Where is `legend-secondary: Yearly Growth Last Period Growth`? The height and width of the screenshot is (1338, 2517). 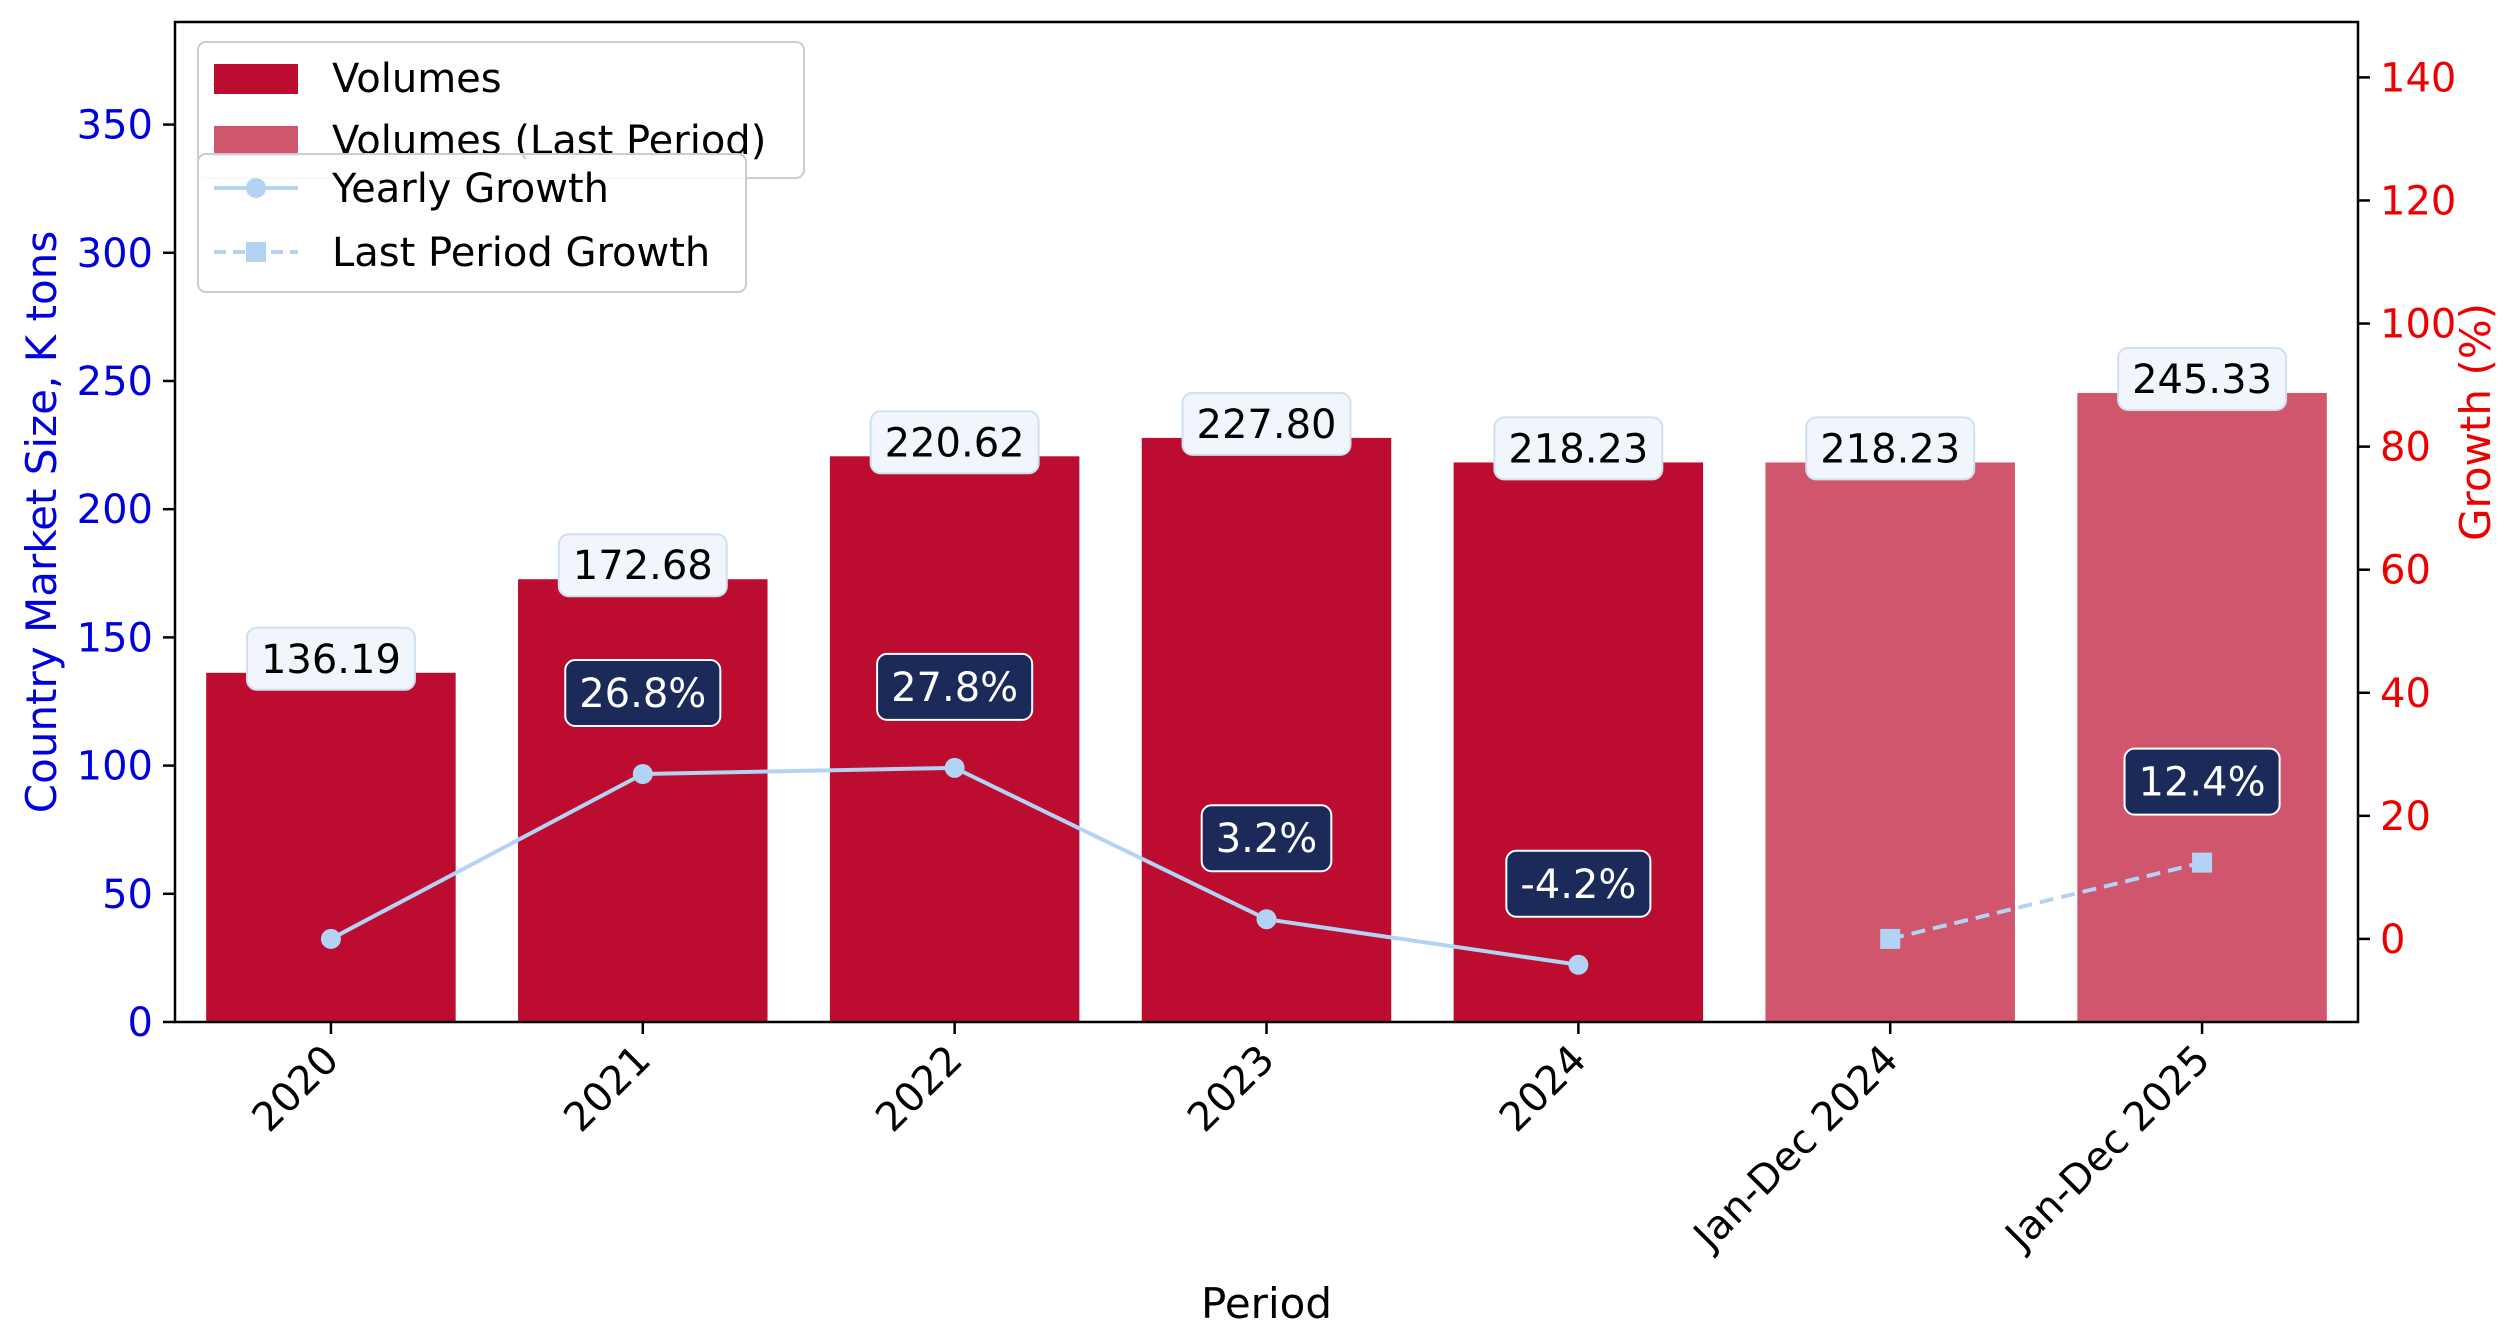 legend-secondary: Yearly Growth Last Period Growth is located at coordinates (472, 223).